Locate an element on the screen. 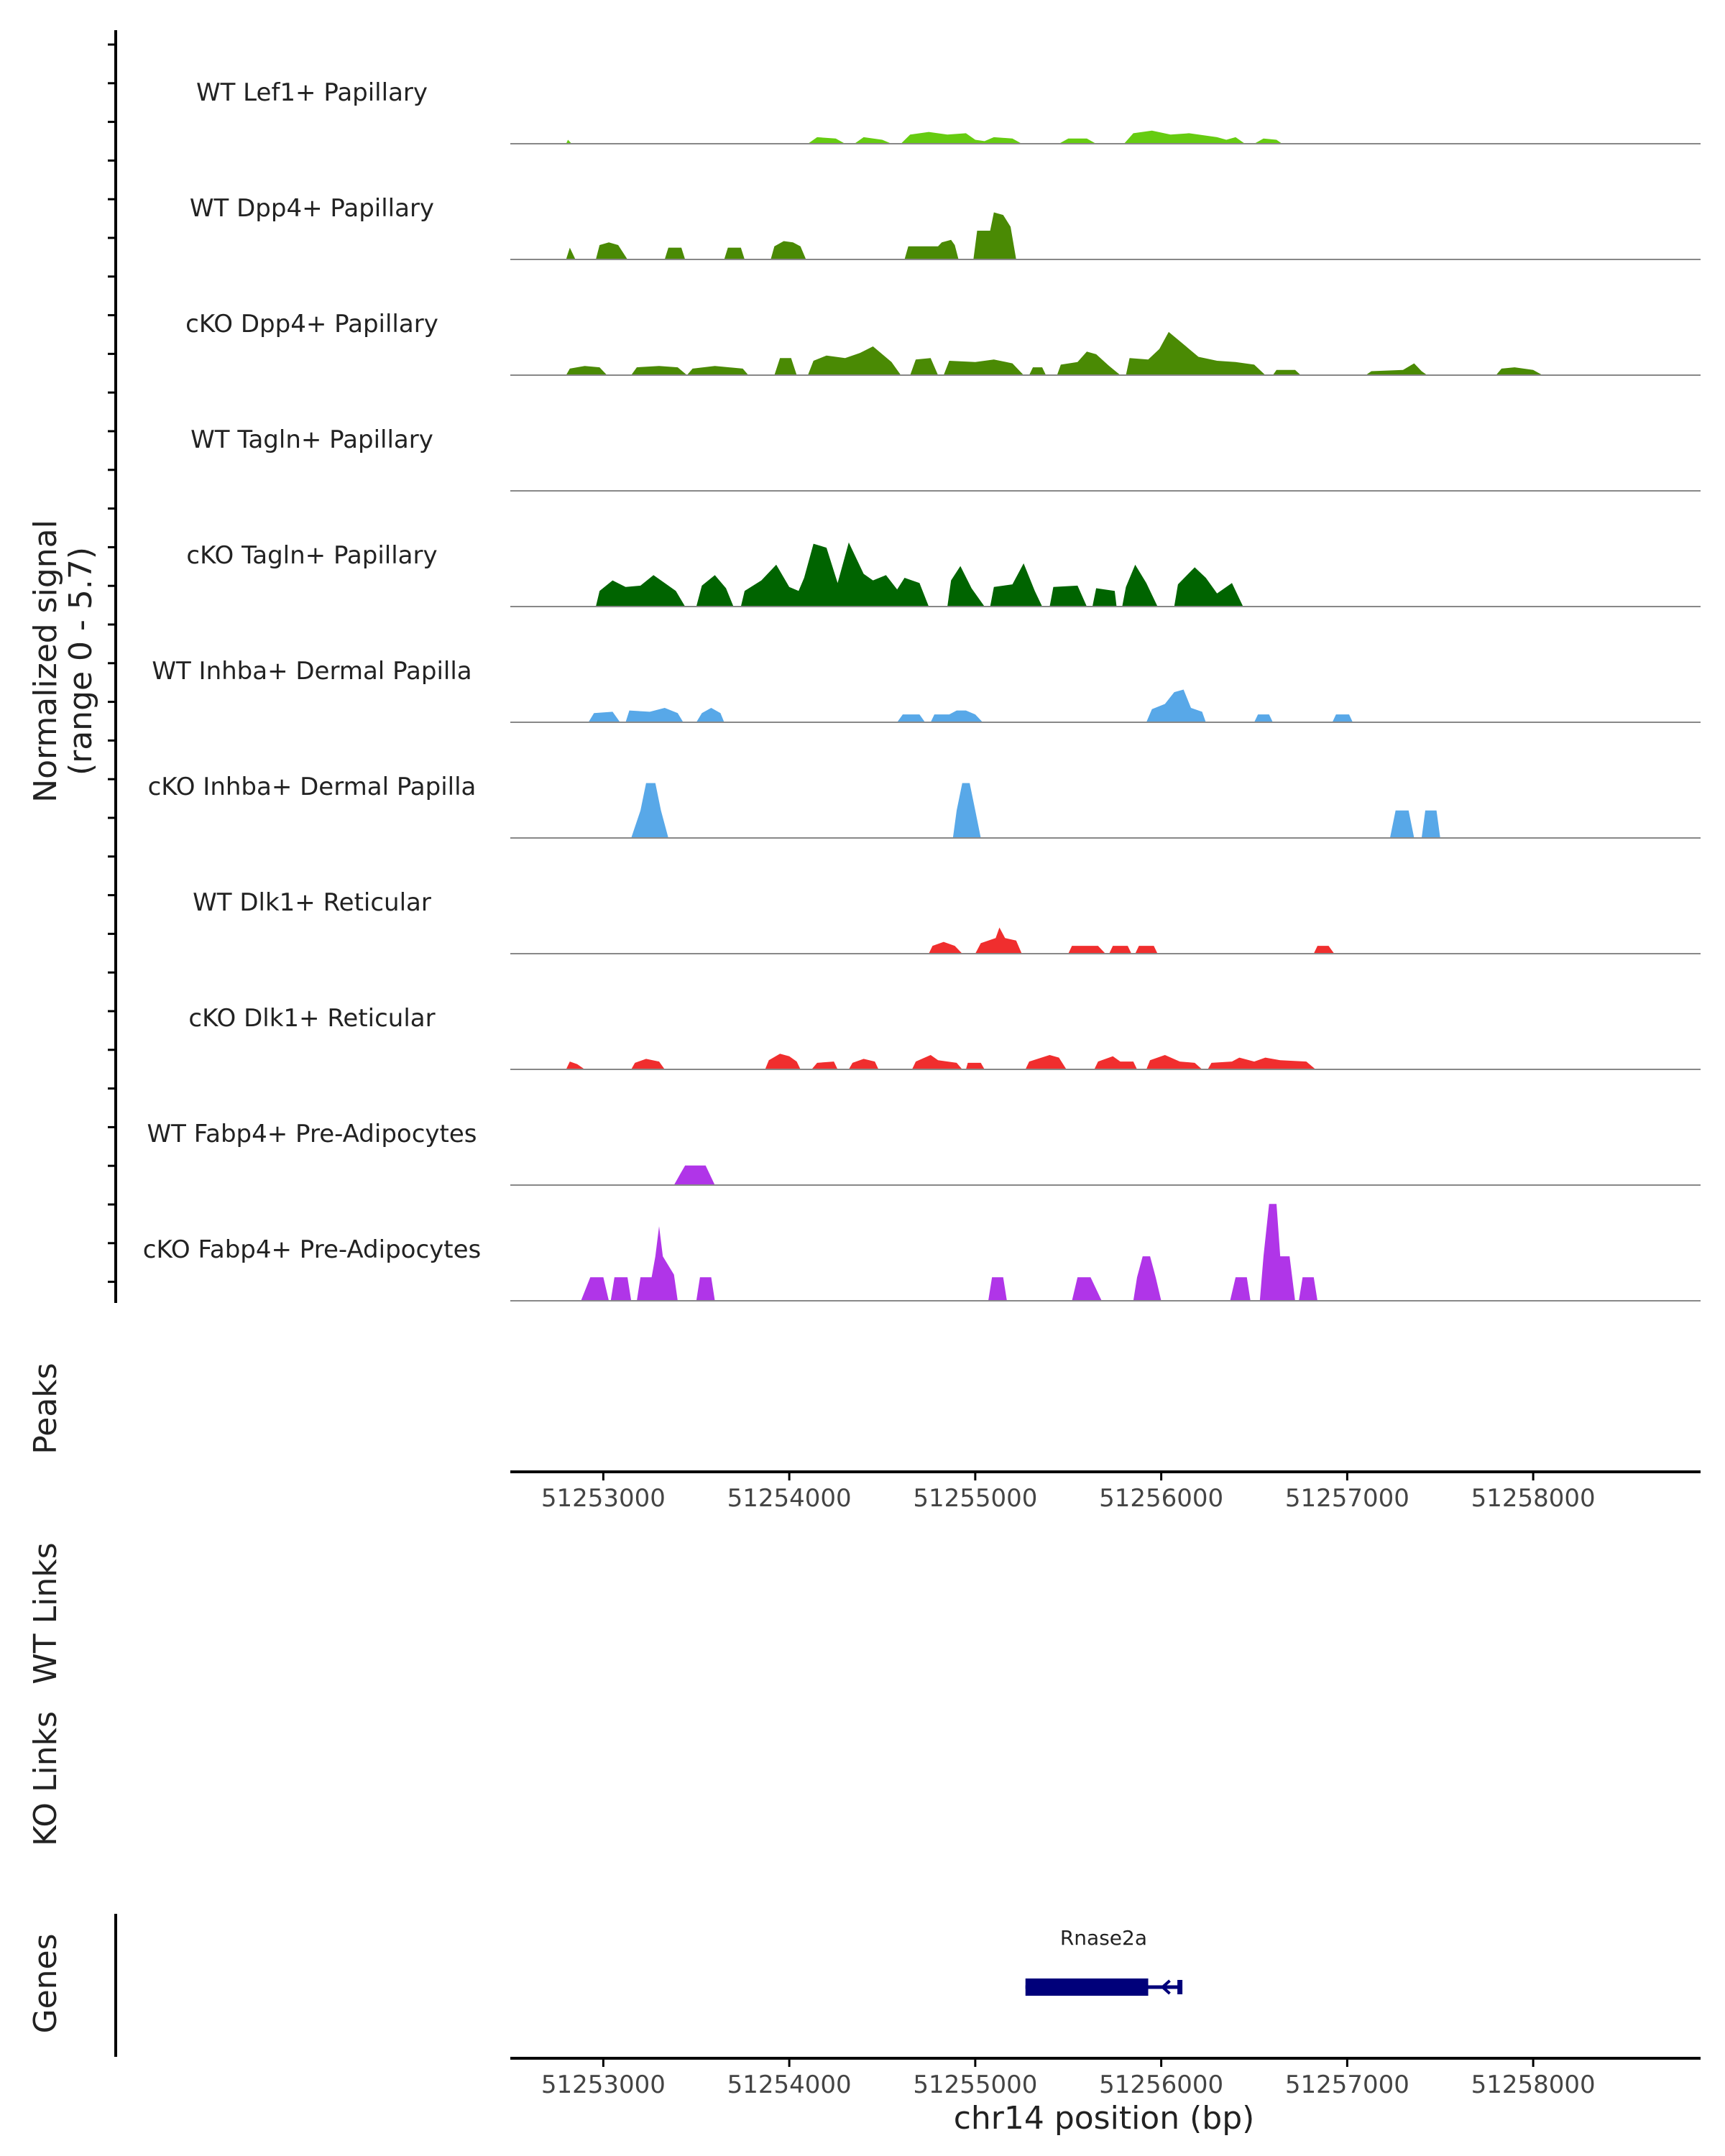 This screenshot has width=1725, height=2156. genes-x-tick-label: 51253000 is located at coordinates (603, 2084).